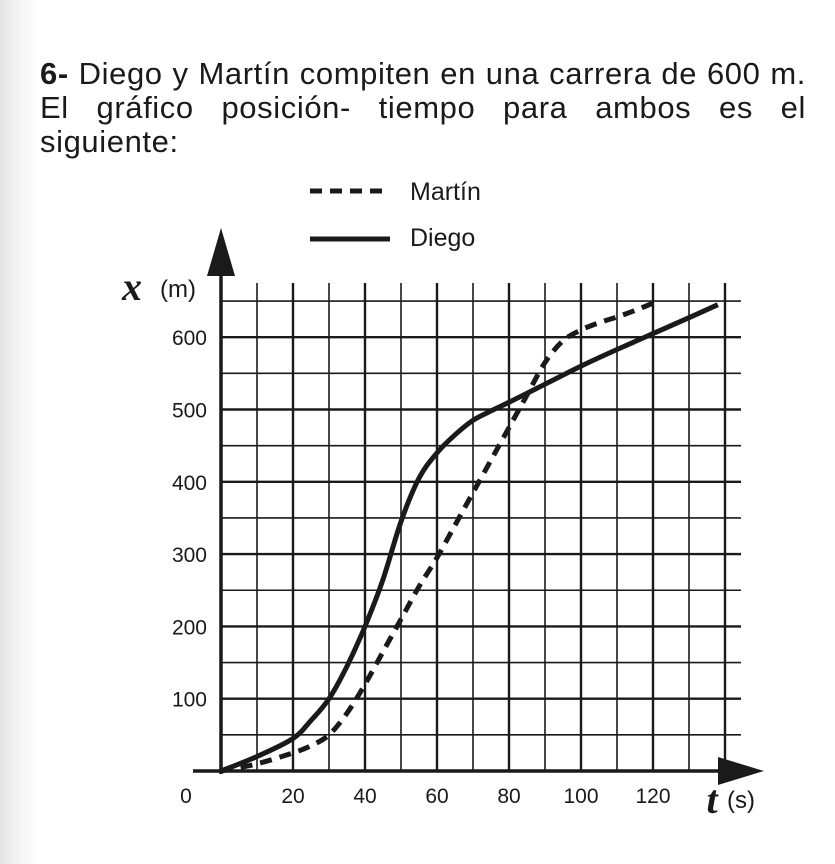 This screenshot has width=835, height=864. Describe the element at coordinates (189, 627) in the screenshot. I see `y-tick-label: 200` at that location.